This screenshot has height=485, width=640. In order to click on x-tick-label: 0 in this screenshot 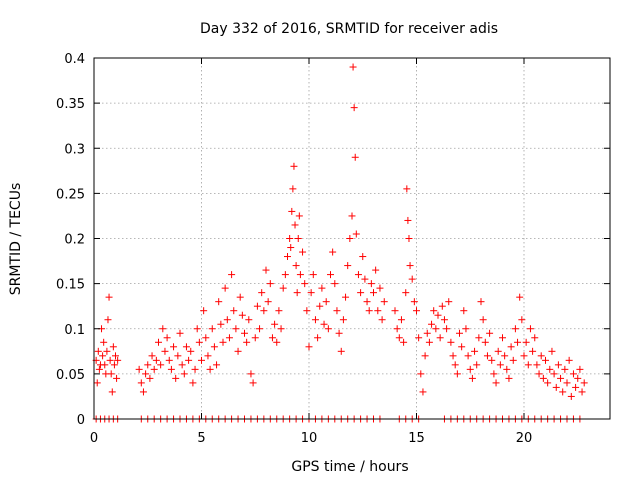, I will do `click(94, 438)`.